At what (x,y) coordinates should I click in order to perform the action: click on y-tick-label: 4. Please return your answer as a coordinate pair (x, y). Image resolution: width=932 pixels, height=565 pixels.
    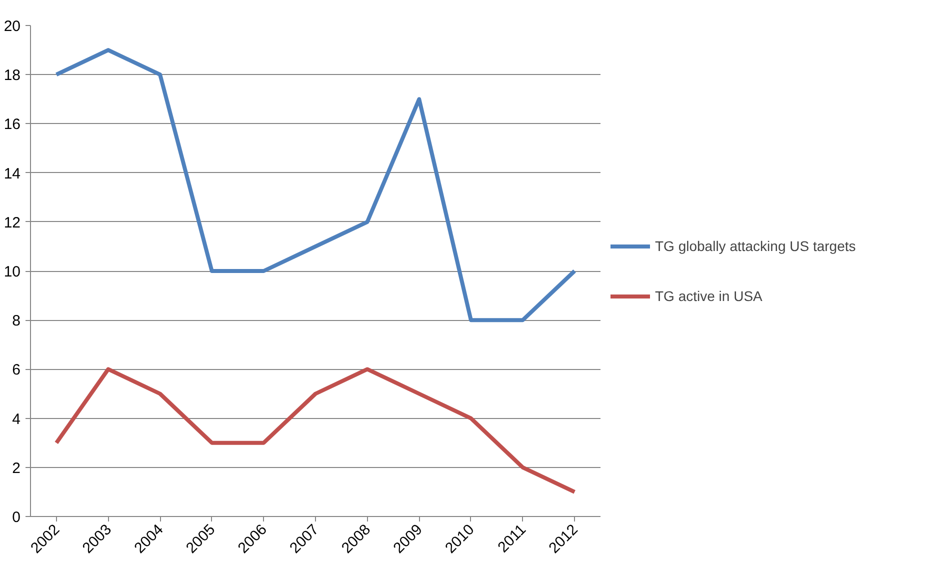
    Looking at the image, I should click on (16, 419).